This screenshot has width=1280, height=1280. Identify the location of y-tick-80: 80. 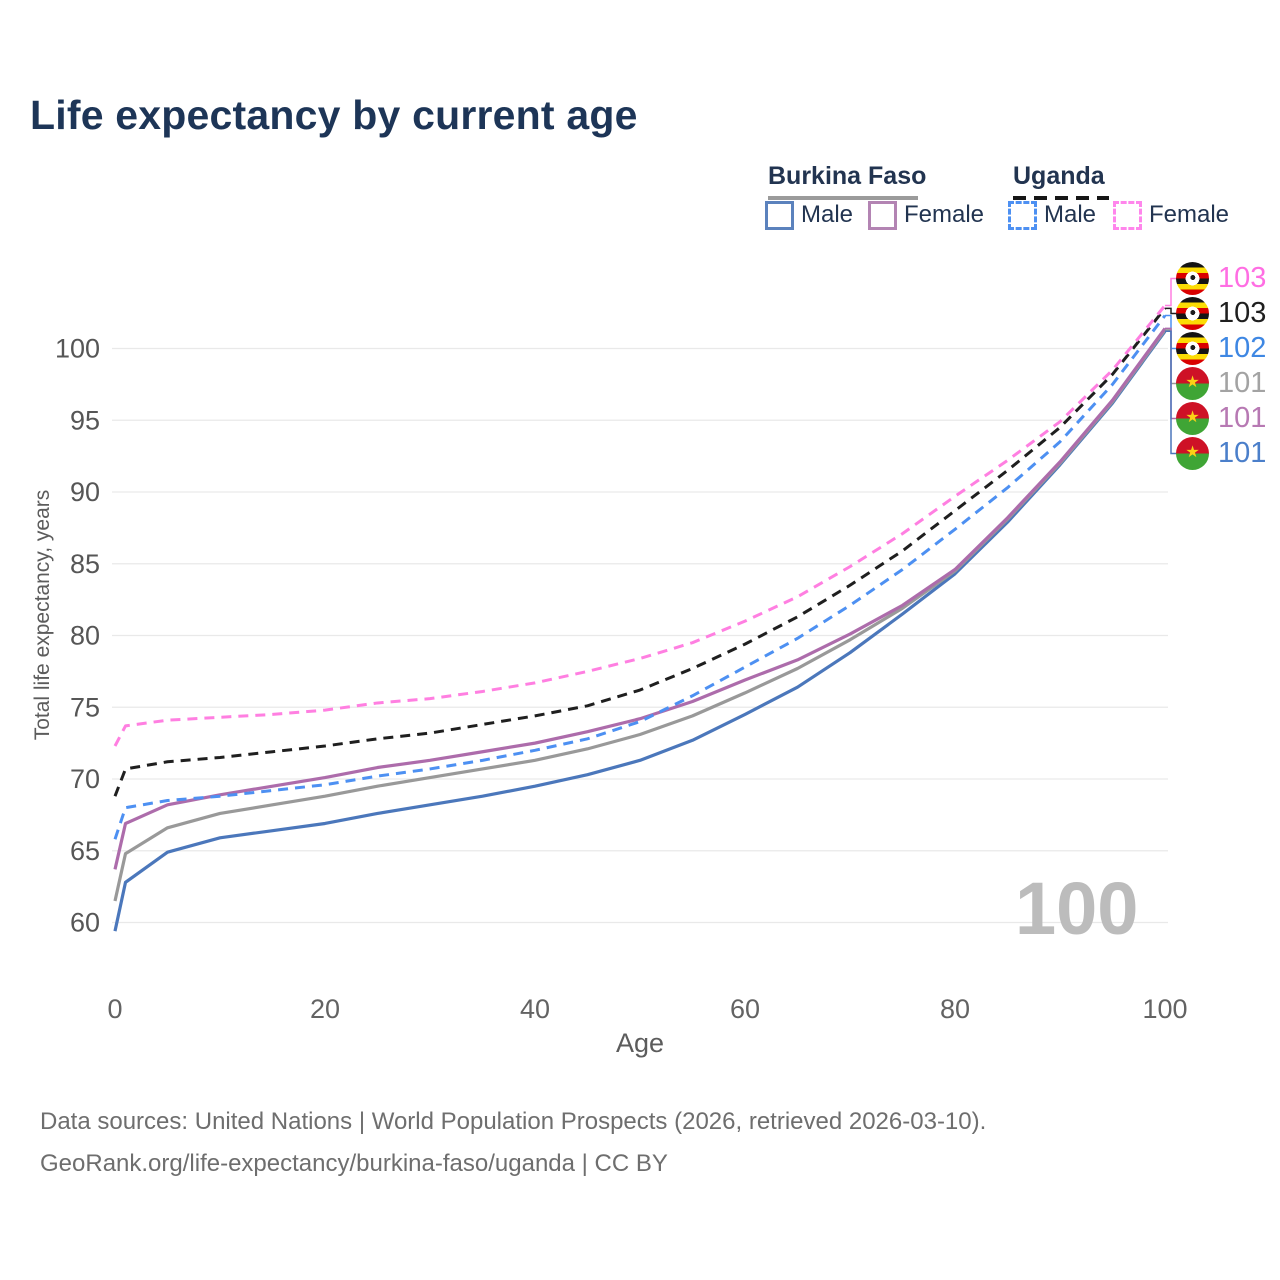
(85, 636).